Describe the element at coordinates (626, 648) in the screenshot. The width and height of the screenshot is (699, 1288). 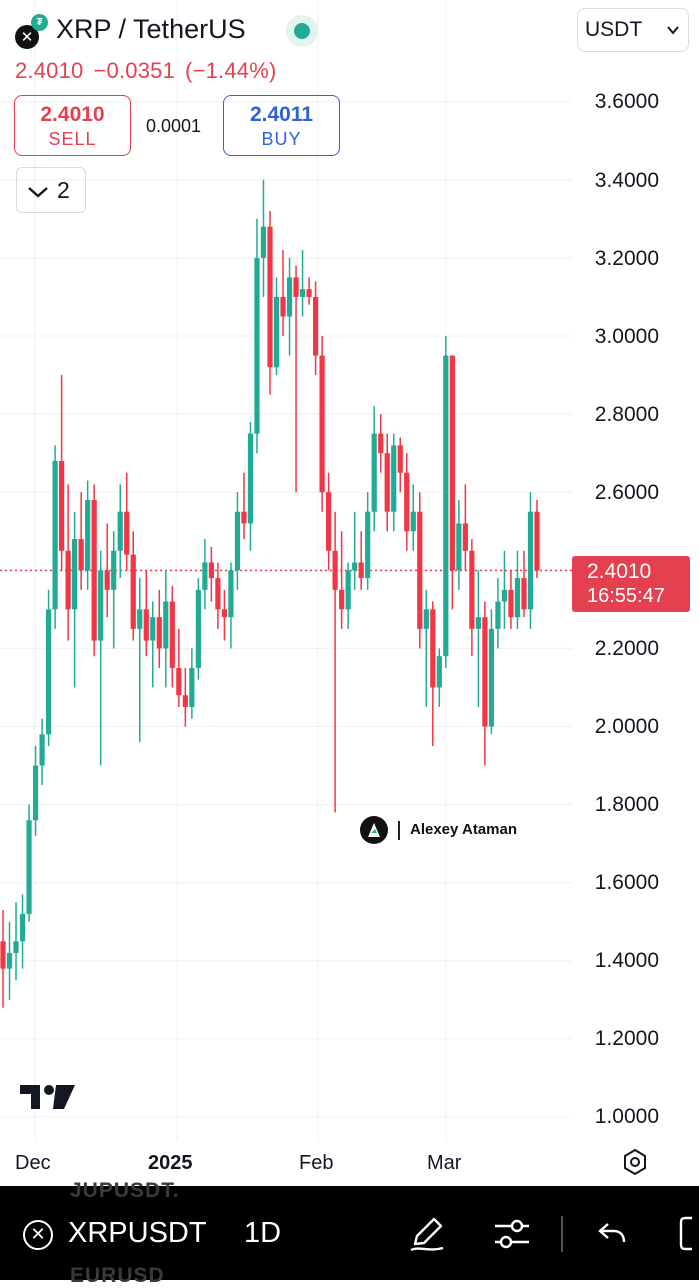
I see `y-tick-label: 2.2000` at that location.